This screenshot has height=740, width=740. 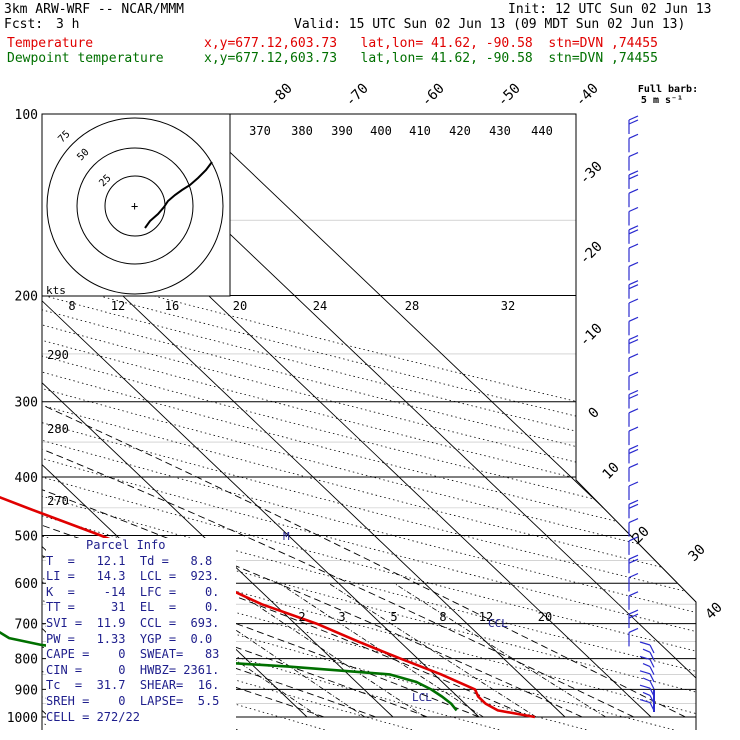 What do you see at coordinates (58, 355) in the screenshot?
I see `theta-label: 290` at bounding box center [58, 355].